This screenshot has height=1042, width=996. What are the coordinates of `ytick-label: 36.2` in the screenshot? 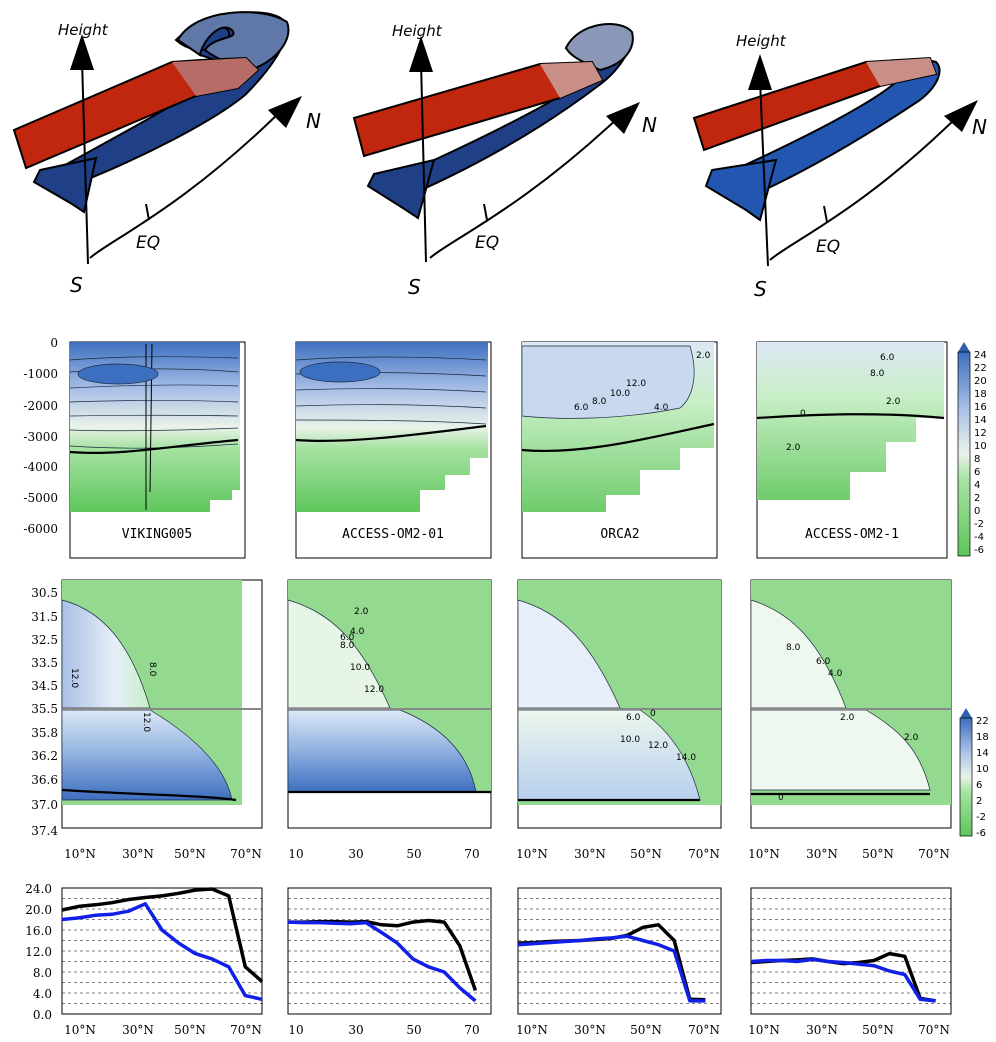 It's located at (44, 756).